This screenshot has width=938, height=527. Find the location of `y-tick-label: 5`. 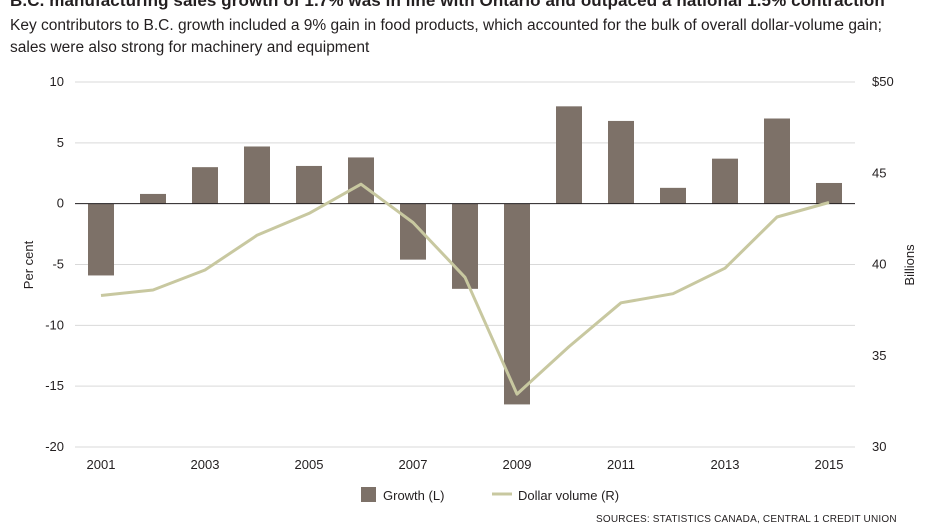

y-tick-label: 5 is located at coordinates (60, 142).